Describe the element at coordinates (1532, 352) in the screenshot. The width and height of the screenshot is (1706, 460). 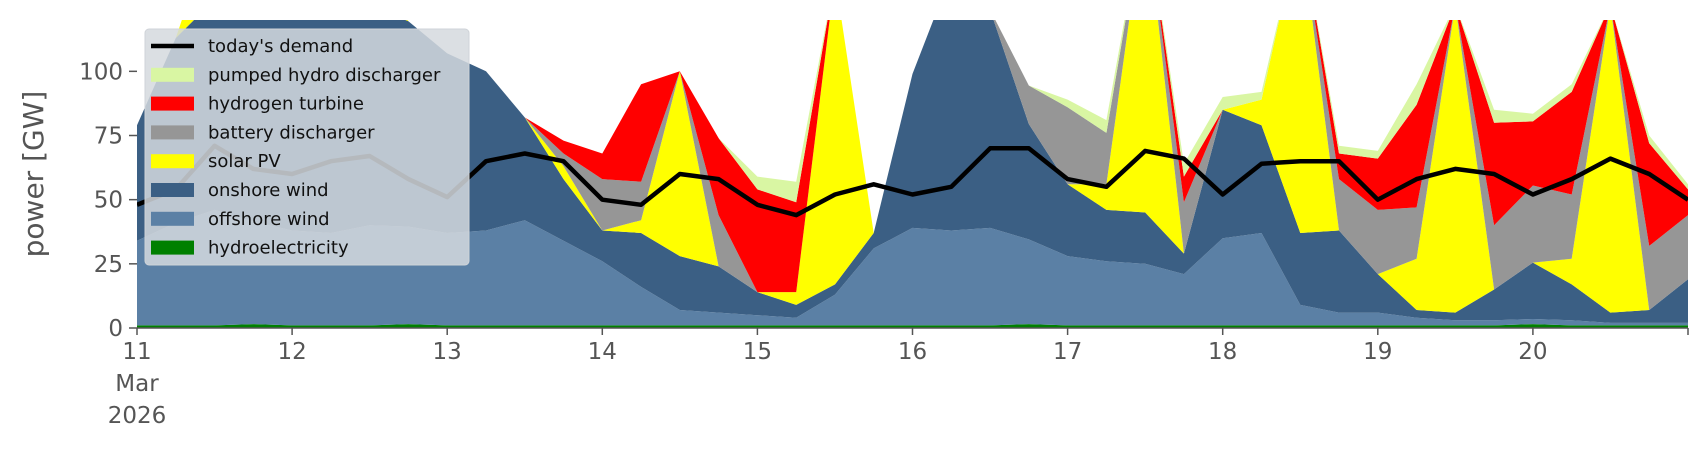
I see `x-tick-label: 20` at that location.